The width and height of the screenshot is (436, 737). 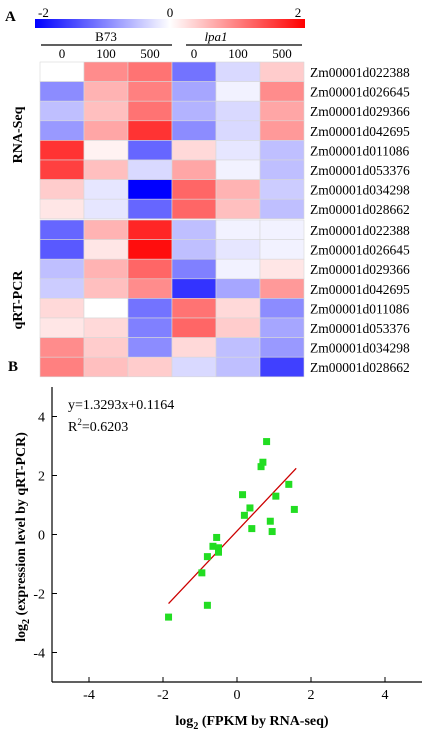 What do you see at coordinates (23, 537) in the screenshot?
I see `y-axis-label: log2 (expression level by qRT-PCR)` at bounding box center [23, 537].